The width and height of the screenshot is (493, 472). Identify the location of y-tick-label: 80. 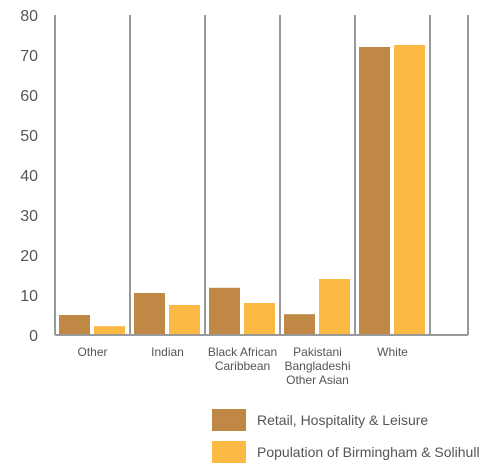
(29, 16).